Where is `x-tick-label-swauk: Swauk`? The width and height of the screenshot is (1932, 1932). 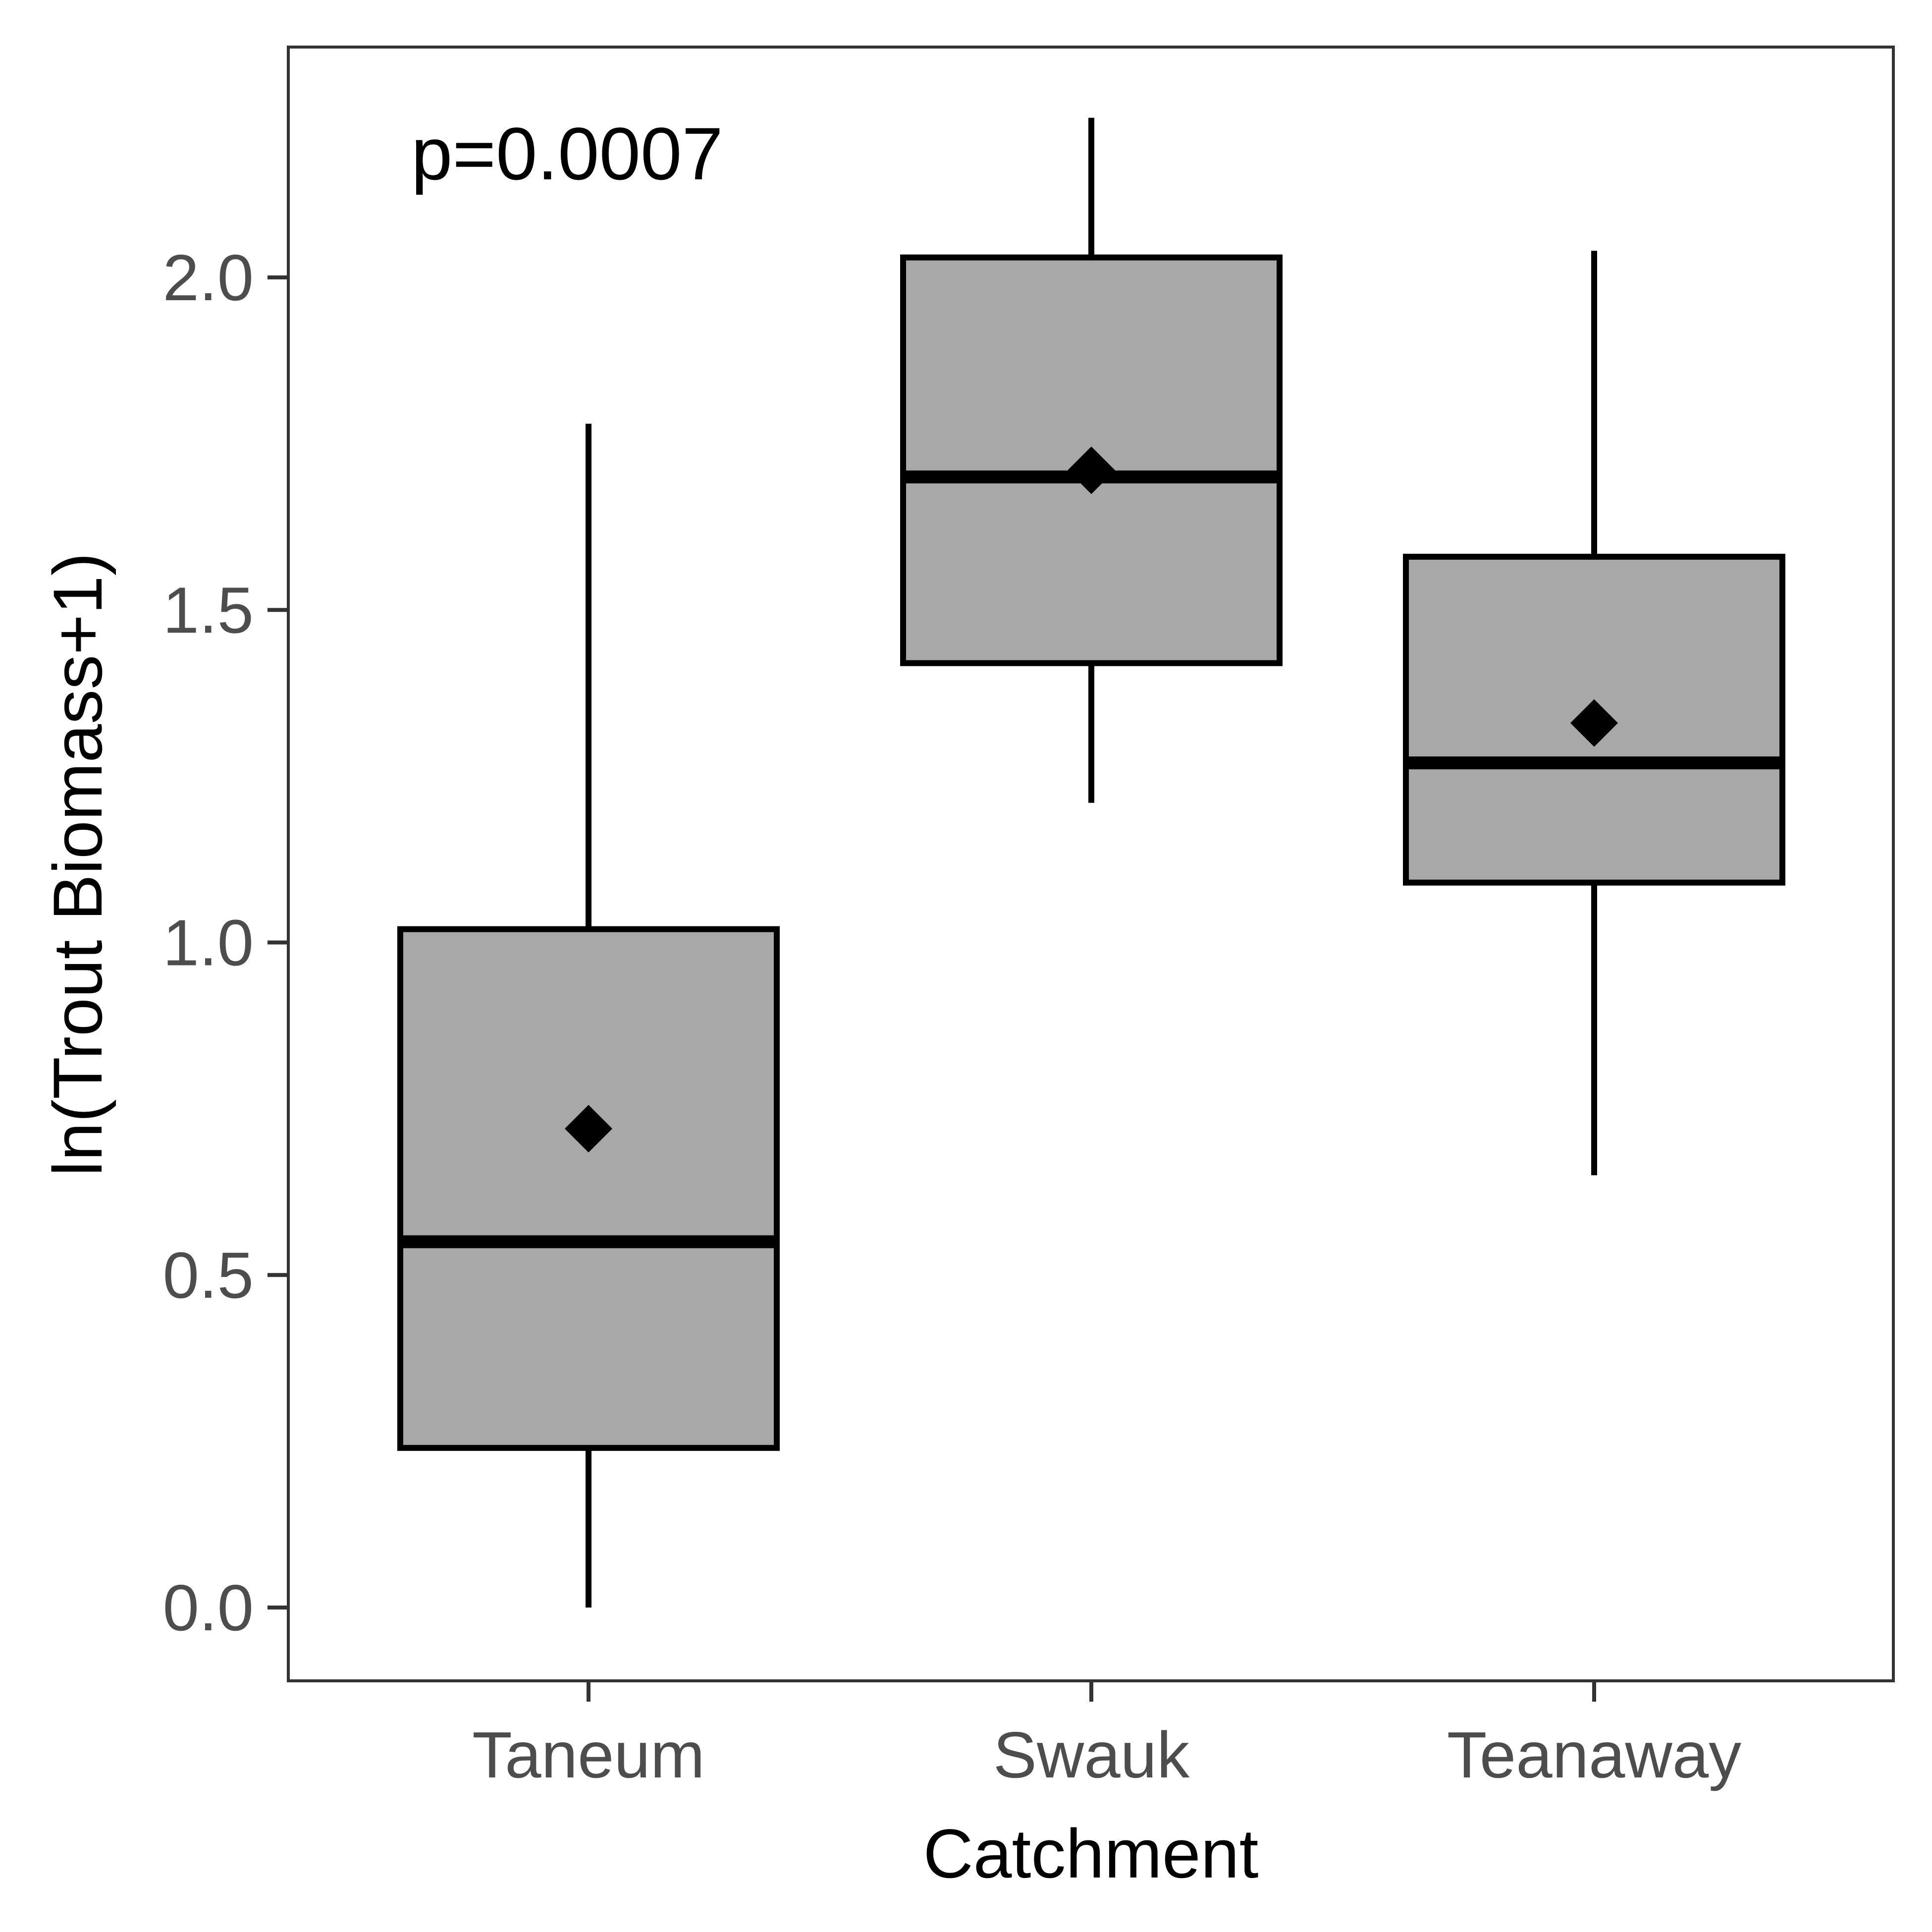
x-tick-label-swauk: Swauk is located at coordinates (1091, 1754).